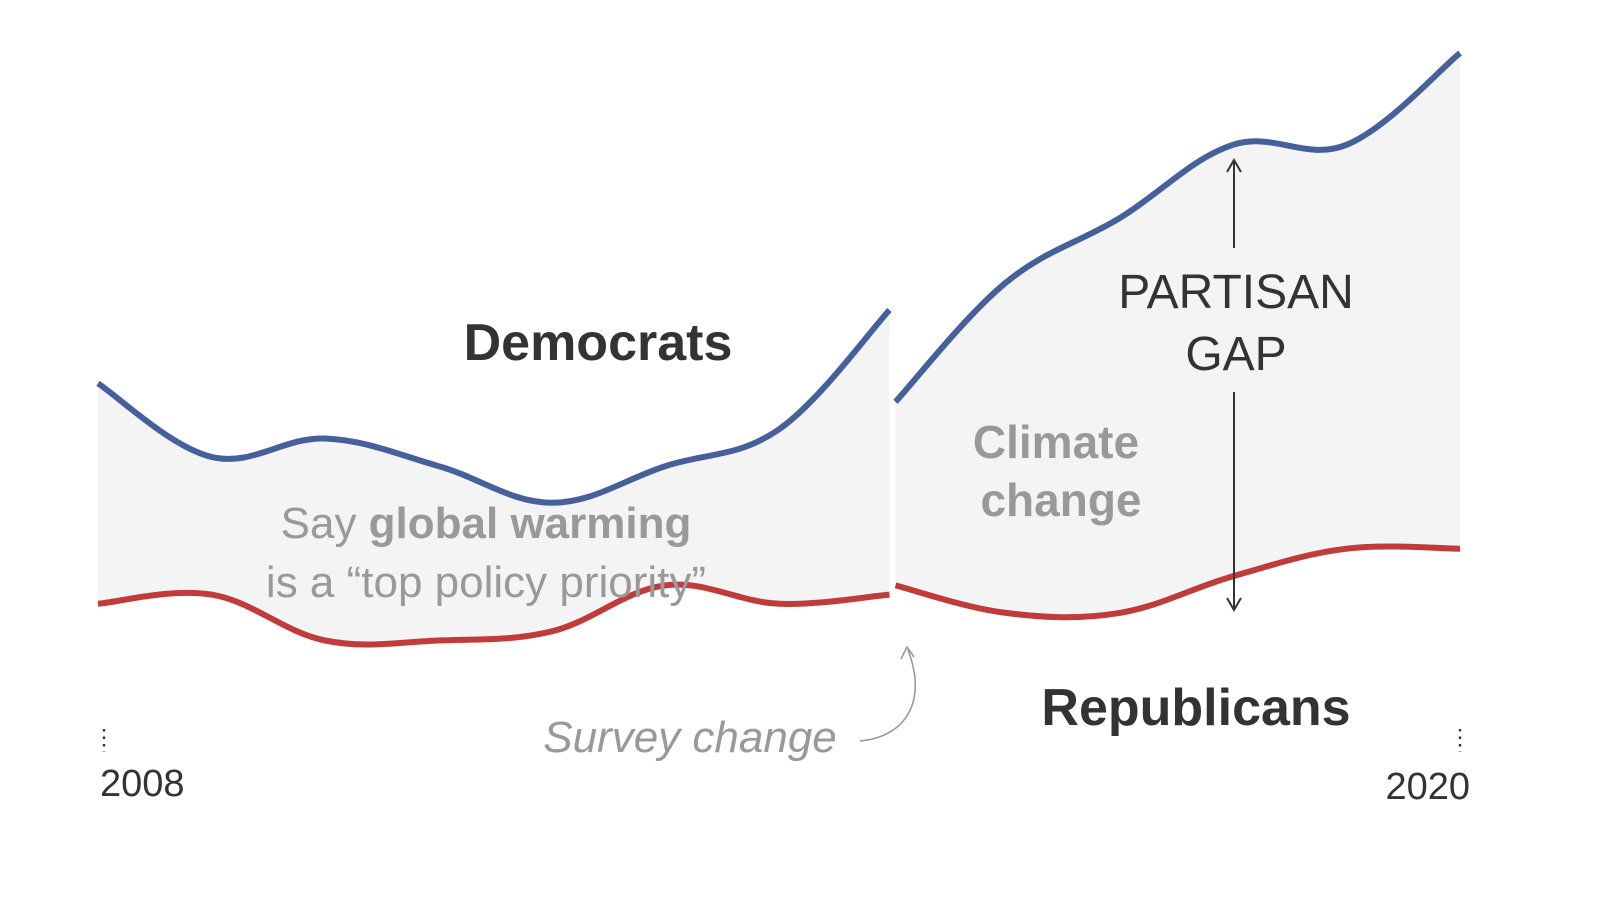  I want to click on band-label-priority: is a “top policy priority”, so click(486, 582).